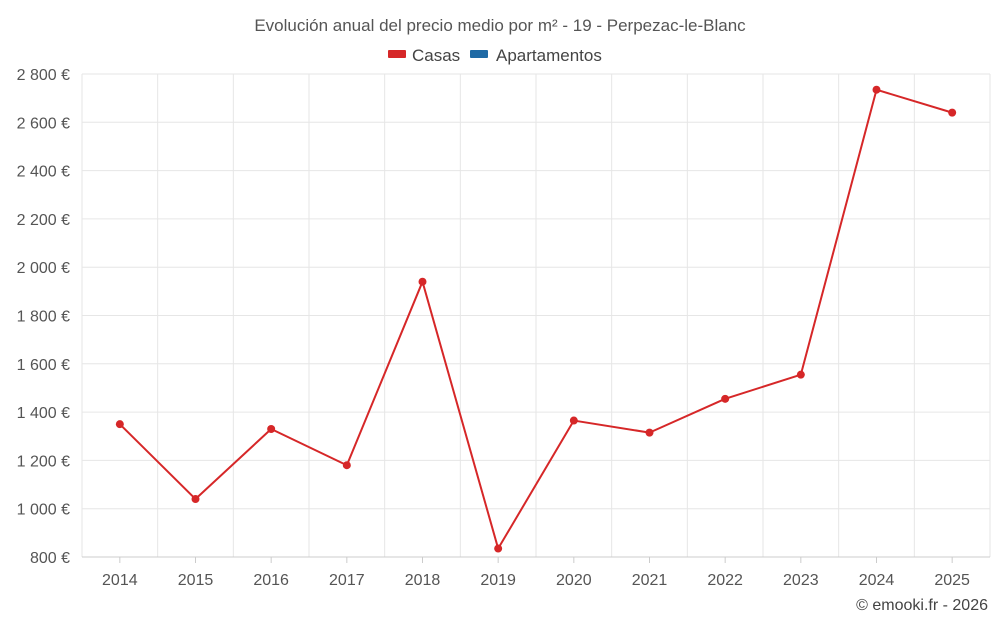  Describe the element at coordinates (498, 580) in the screenshot. I see `x-tick-label: 2019` at that location.